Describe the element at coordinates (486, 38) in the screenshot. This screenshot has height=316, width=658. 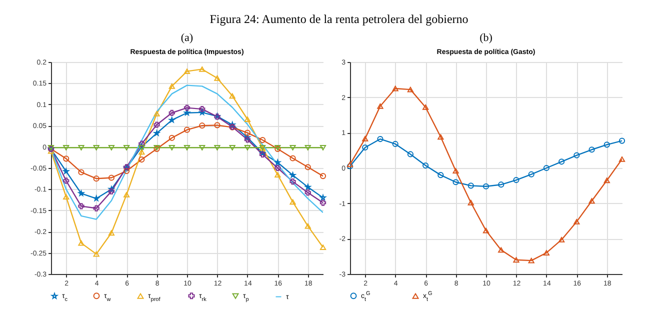
I see `chart-subtitle: (b)` at that location.